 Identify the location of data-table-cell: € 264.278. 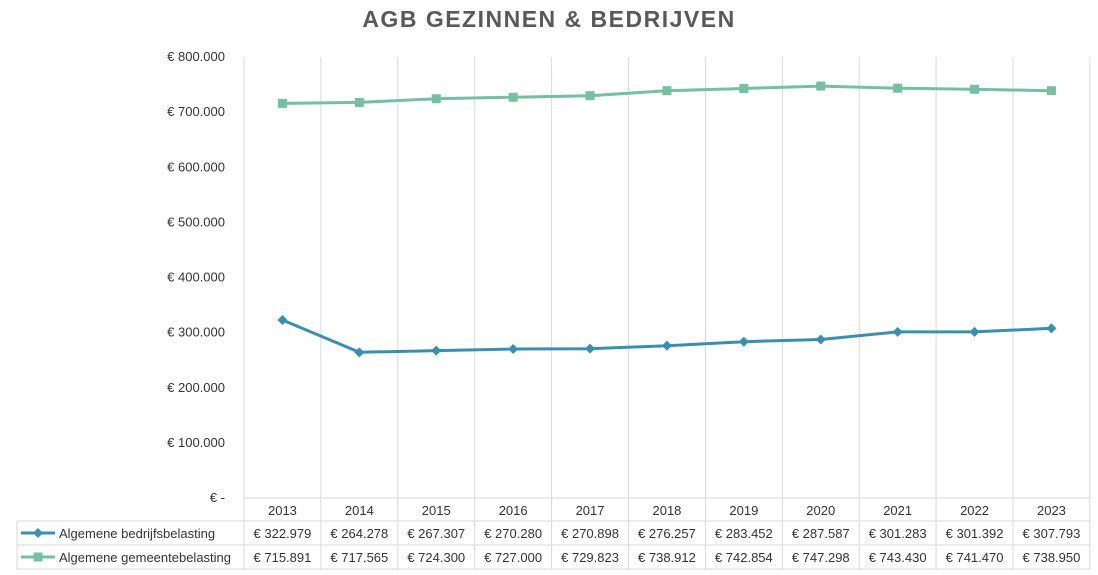
(359, 533).